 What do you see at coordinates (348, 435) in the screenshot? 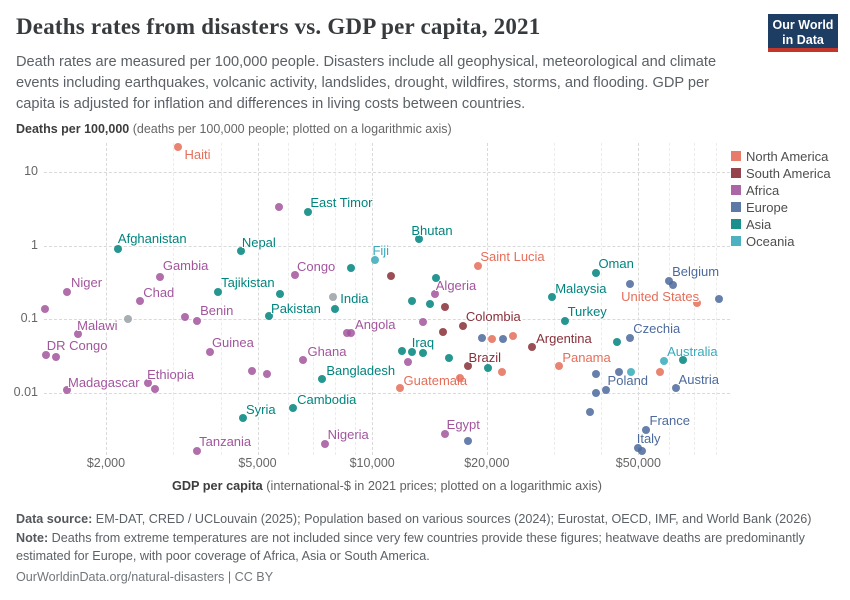
I see `data-point-label: Nigeria` at bounding box center [348, 435].